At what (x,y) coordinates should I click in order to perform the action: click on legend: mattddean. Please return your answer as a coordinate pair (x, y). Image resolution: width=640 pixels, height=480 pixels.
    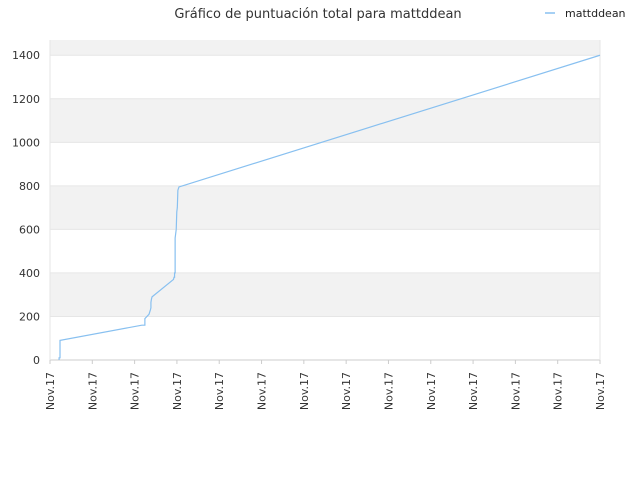
    Looking at the image, I should click on (585, 13).